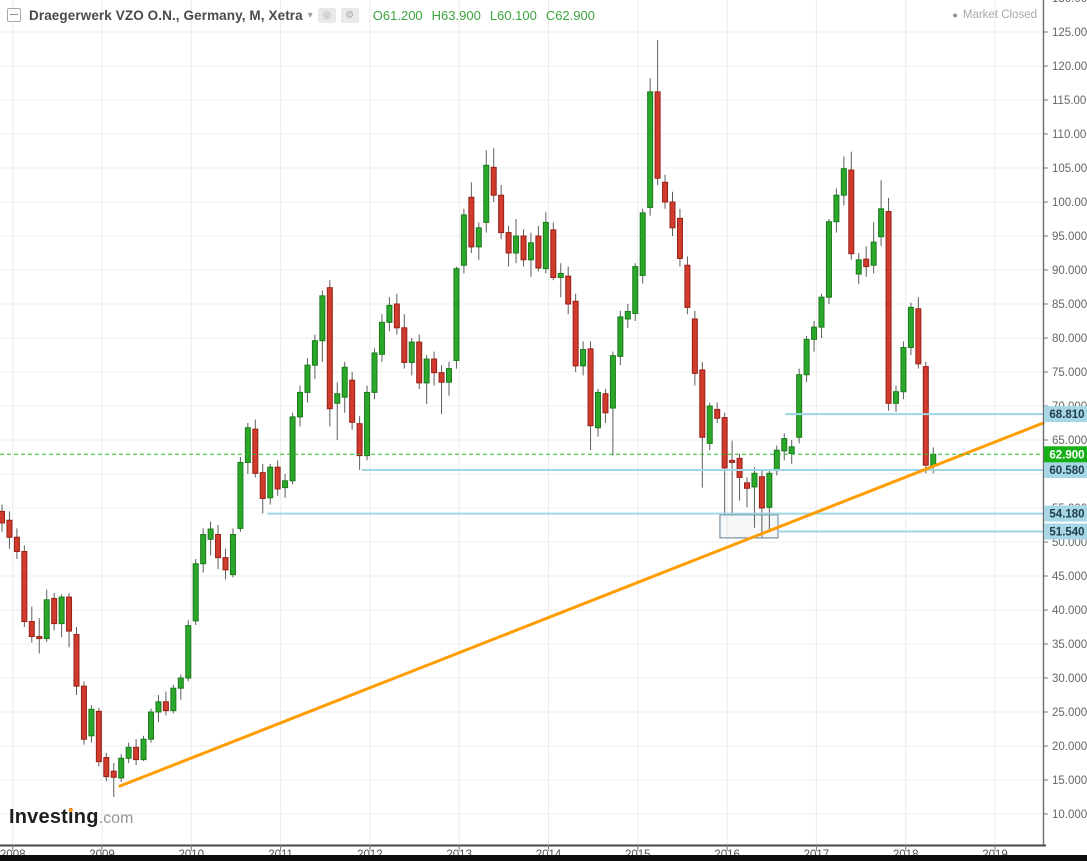  Describe the element at coordinates (14, 15) in the screenshot. I see `collapse-icon` at that location.